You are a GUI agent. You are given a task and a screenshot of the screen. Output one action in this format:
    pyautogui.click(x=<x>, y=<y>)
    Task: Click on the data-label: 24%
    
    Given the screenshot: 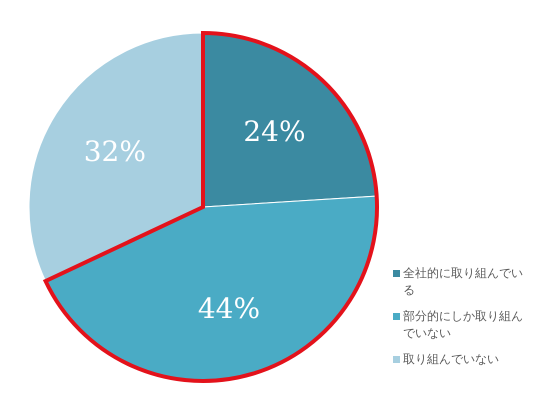 What is the action you would take?
    pyautogui.click(x=274, y=131)
    